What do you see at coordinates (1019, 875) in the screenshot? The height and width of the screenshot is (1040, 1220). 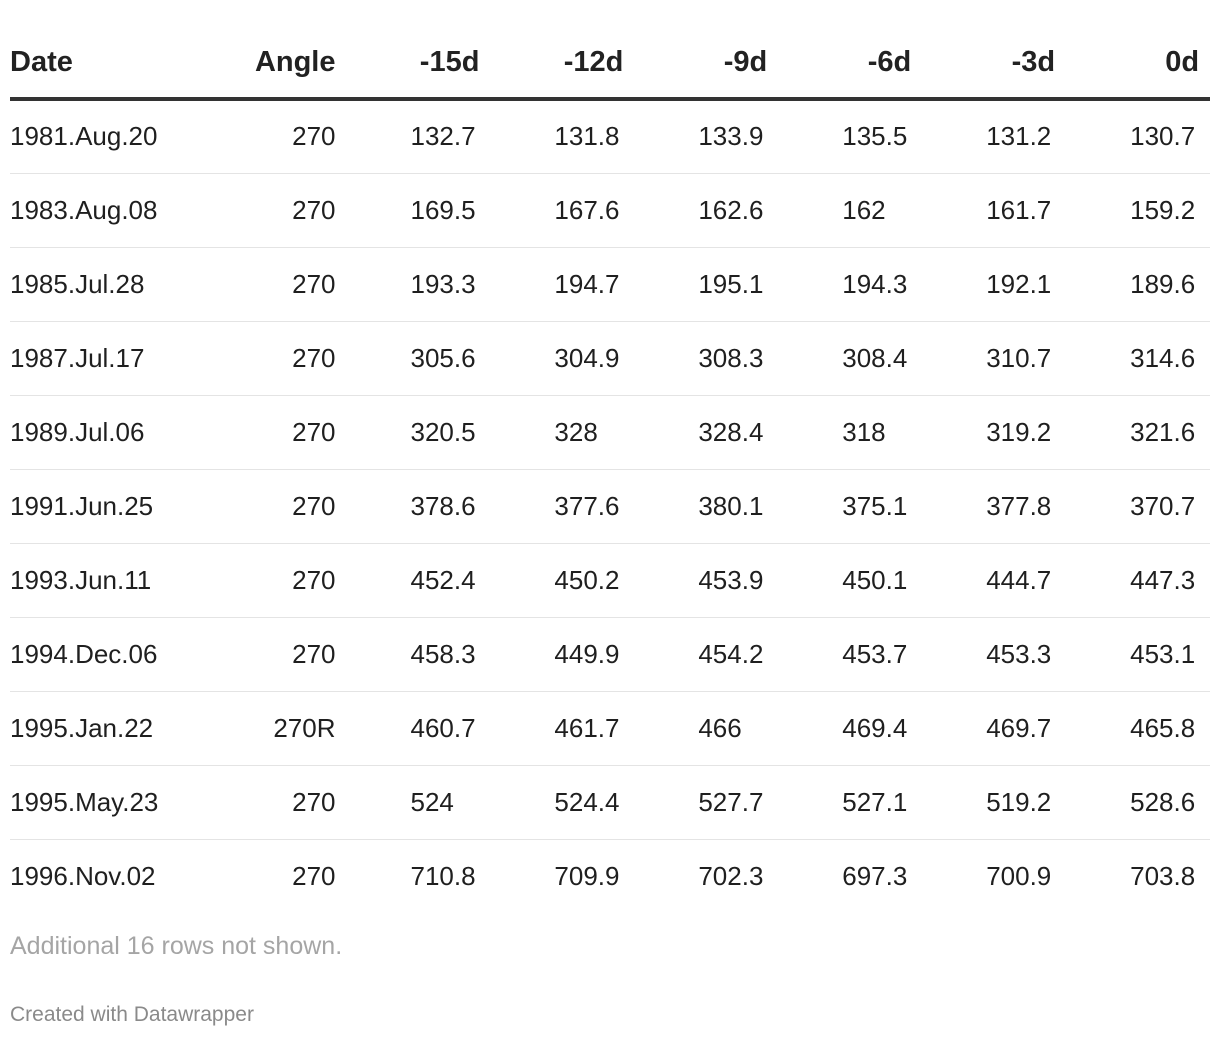 I see `value-cell: 700.9` at bounding box center [1019, 875].